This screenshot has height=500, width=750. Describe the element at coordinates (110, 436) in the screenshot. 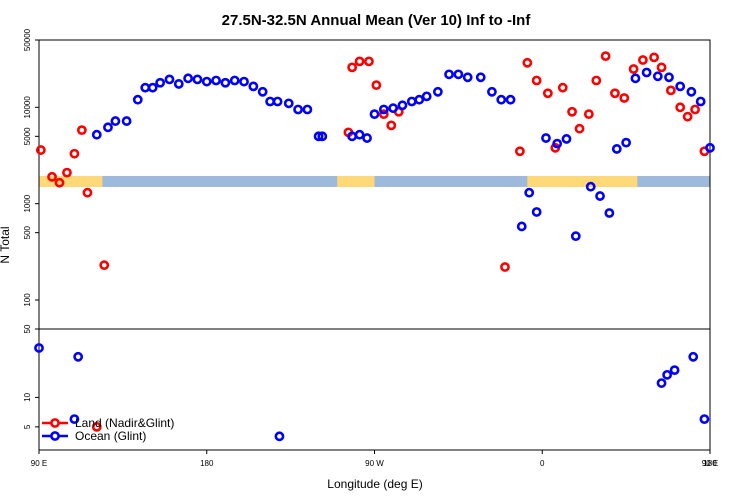

I see `legend-label: Ocean (Glint)` at that location.